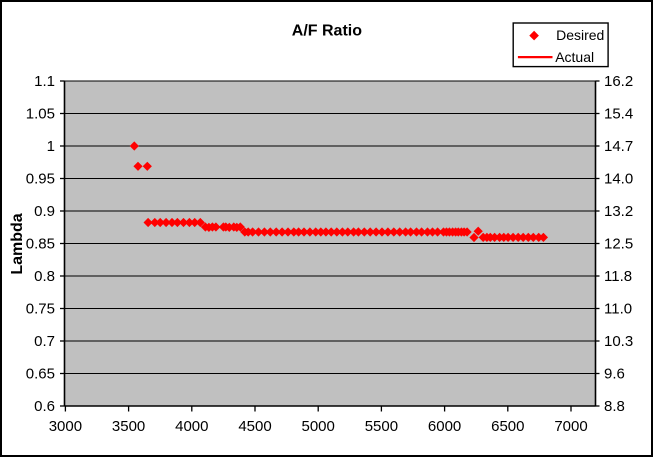 Image resolution: width=653 pixels, height=457 pixels. Describe the element at coordinates (618, 114) in the screenshot. I see `svg-text: 15.4` at that location.